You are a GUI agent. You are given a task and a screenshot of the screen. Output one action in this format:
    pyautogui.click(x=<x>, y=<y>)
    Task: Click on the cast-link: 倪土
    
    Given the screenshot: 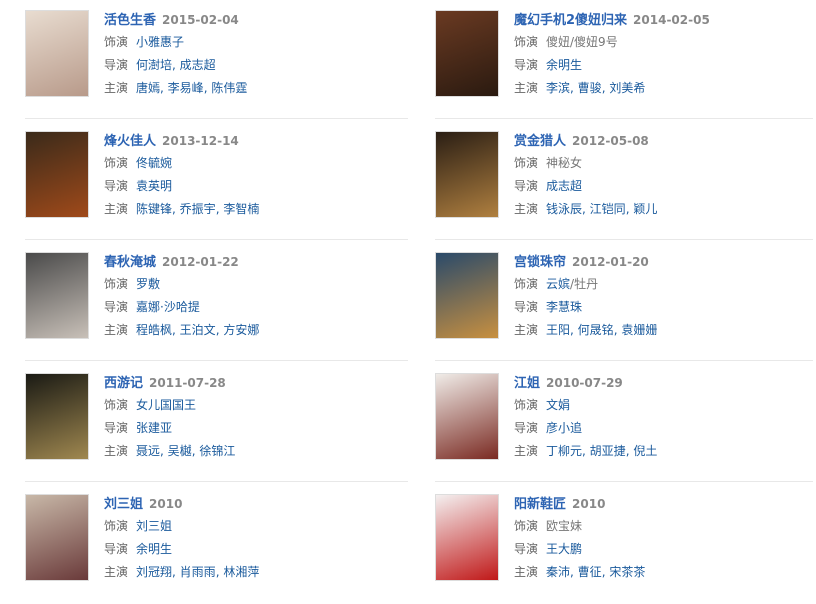 What is the action you would take?
    pyautogui.click(x=645, y=451)
    